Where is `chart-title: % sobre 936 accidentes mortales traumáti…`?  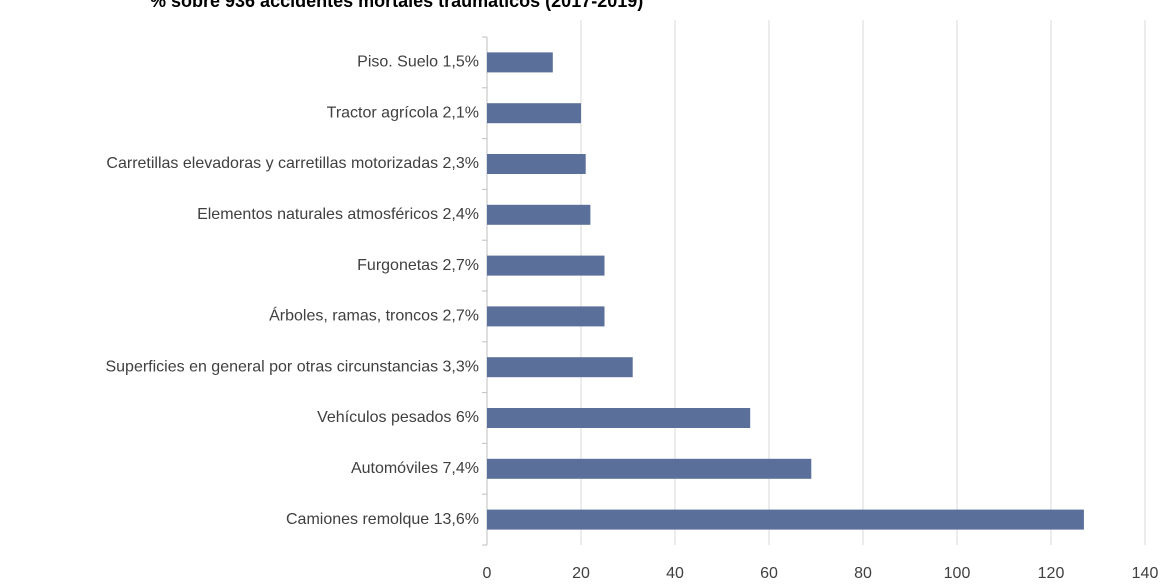 chart-title: % sobre 936 accidentes mortales traumáti… is located at coordinates (396, 5).